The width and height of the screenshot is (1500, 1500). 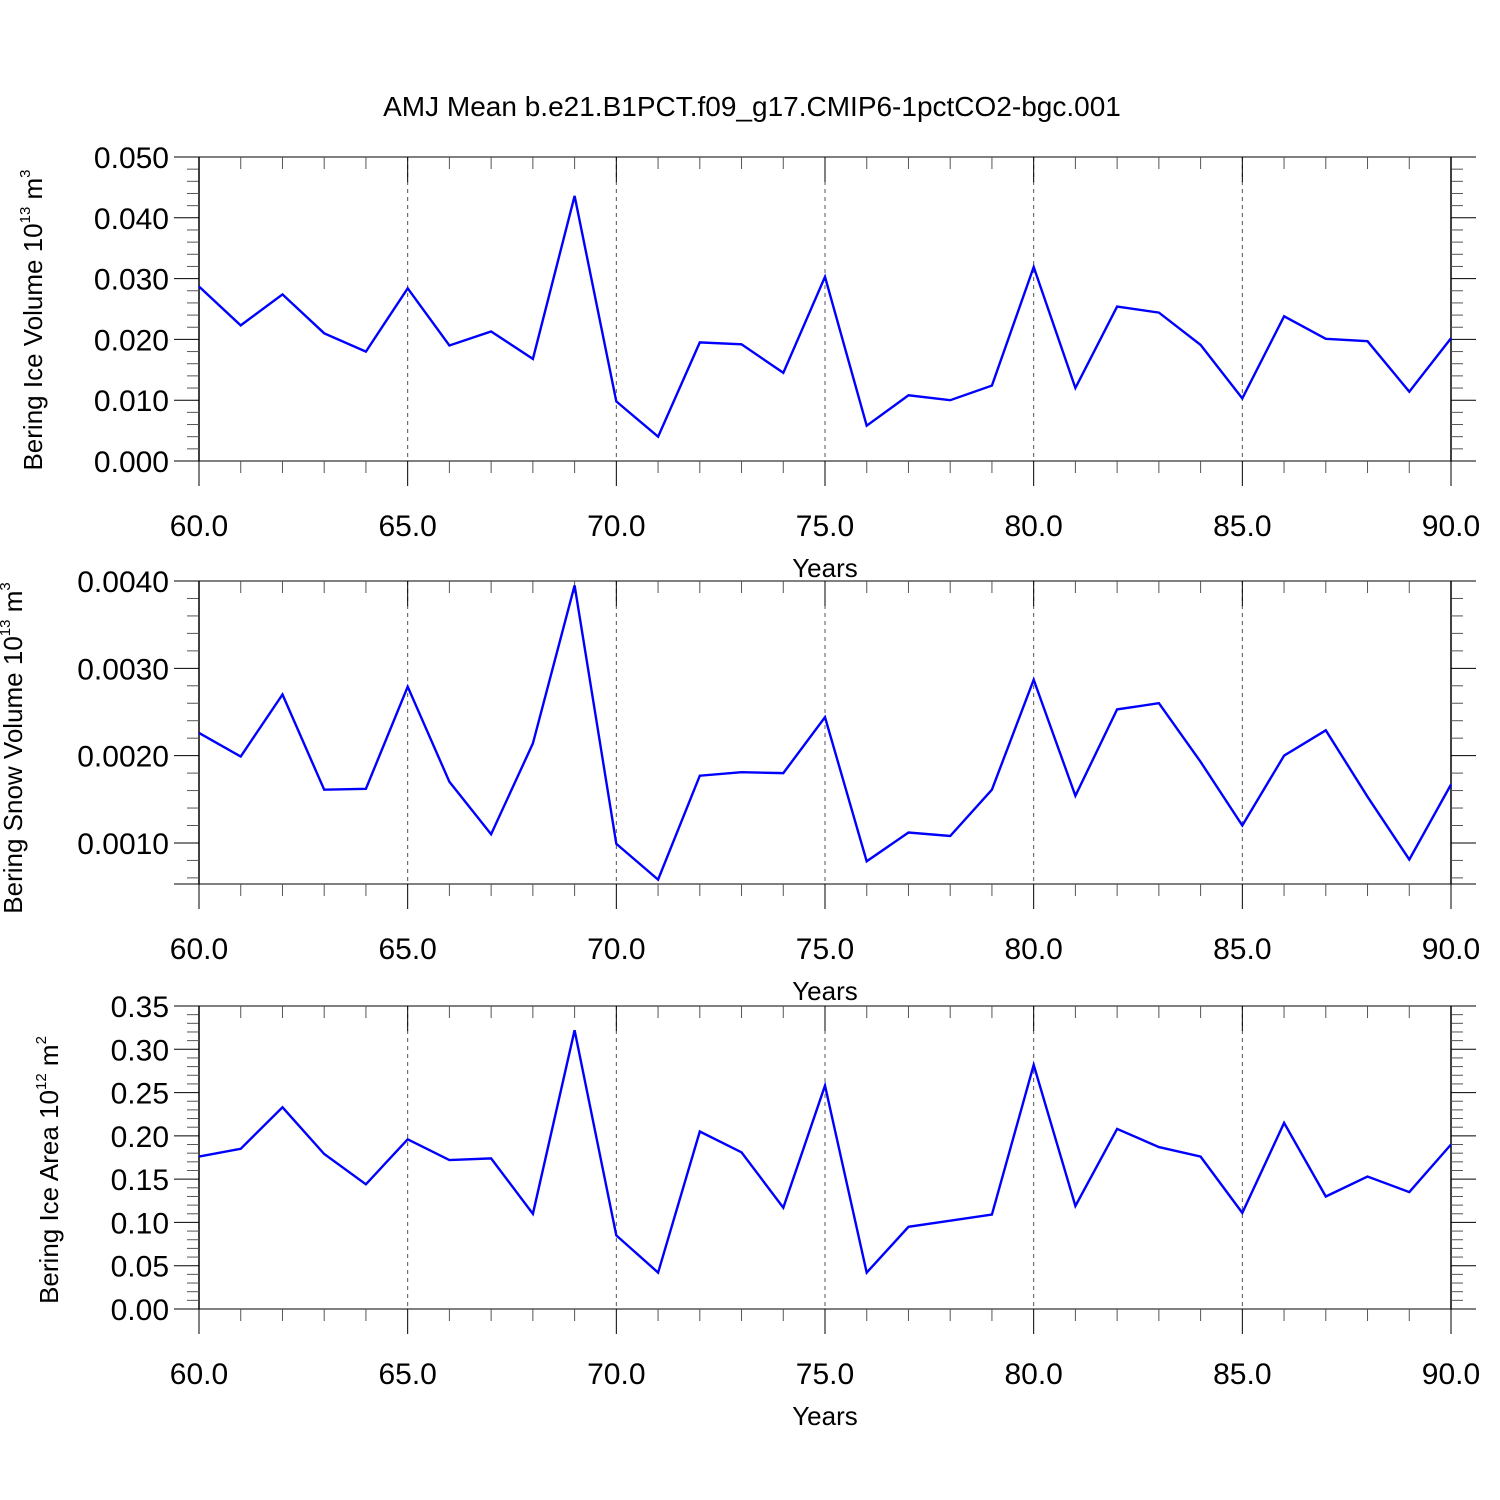 I want to click on y-tick-label: 0.0020, so click(x=123, y=757).